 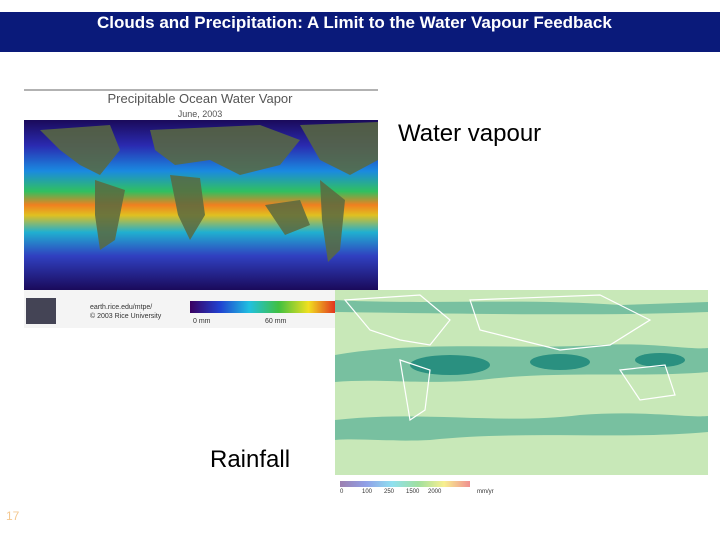 I want to click on map-url: earth.rice.edu/mtpe/, so click(x=121, y=307).